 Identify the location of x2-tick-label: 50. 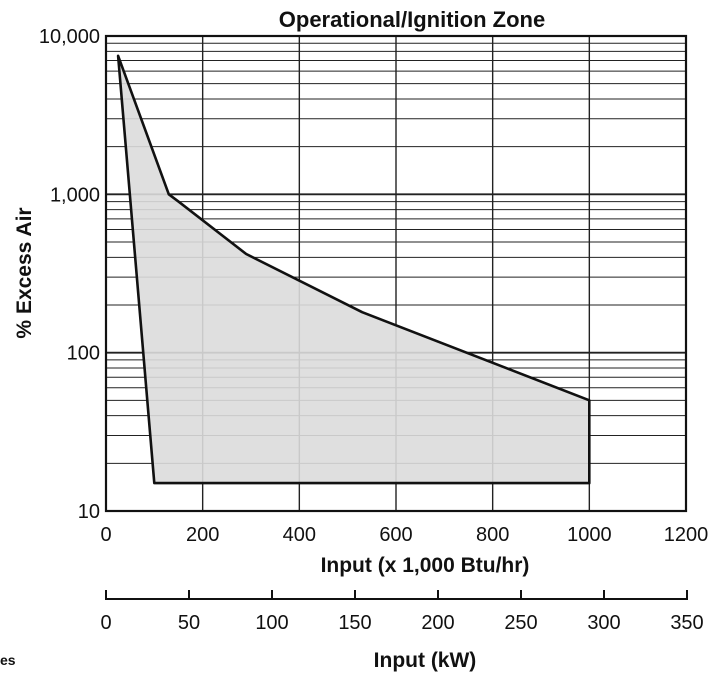
(189, 623).